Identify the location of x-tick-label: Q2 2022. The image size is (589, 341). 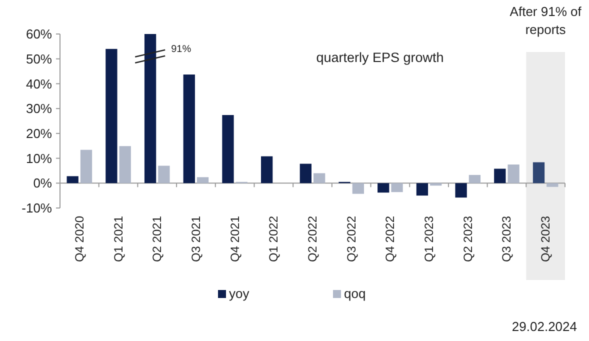
(313, 239).